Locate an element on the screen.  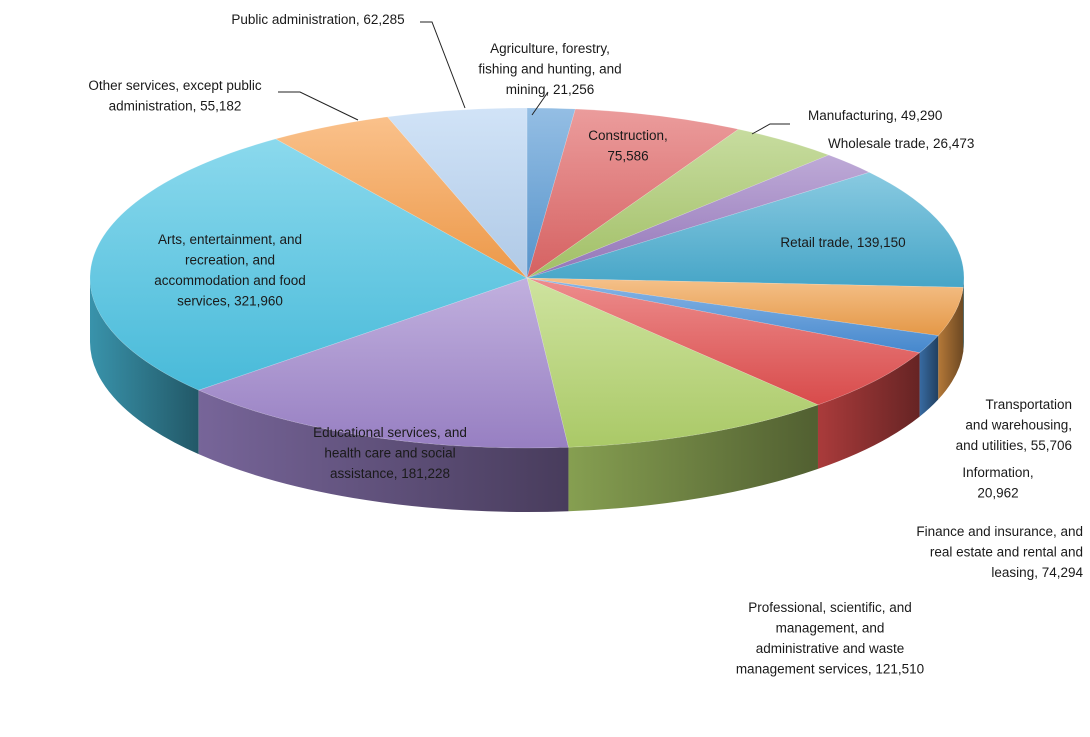
leader-lines is located at coordinates (534, 78).